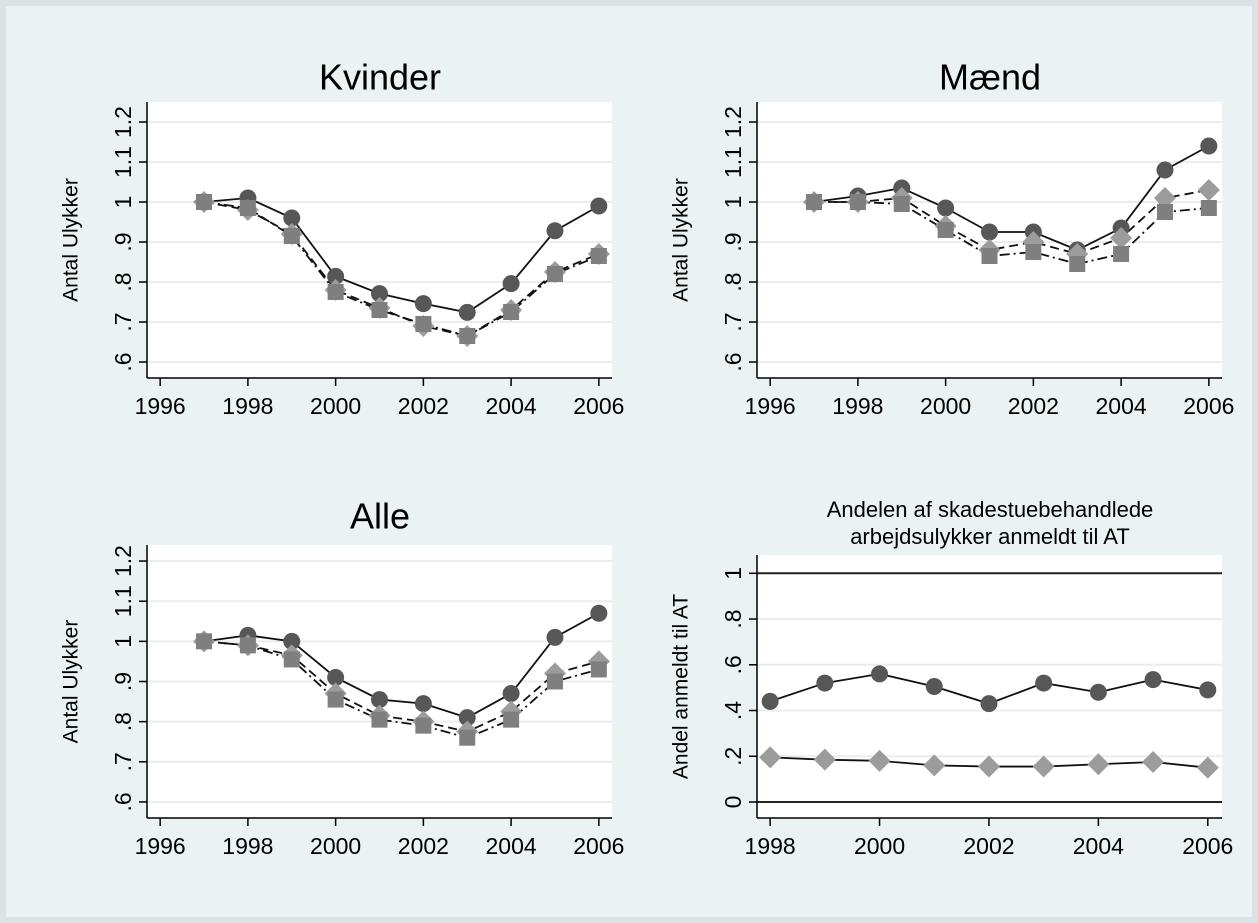 The height and width of the screenshot is (923, 1258). What do you see at coordinates (733, 710) in the screenshot?
I see `y-tick-label: .4` at bounding box center [733, 710].